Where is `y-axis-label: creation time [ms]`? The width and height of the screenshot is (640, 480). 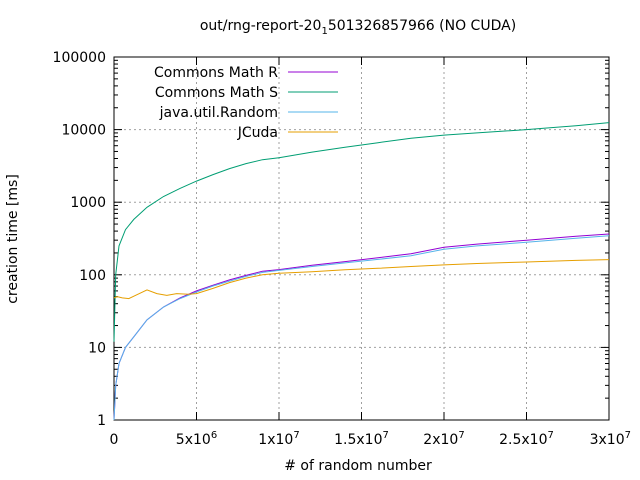
y-axis-label: creation time [ms] is located at coordinates (13, 239).